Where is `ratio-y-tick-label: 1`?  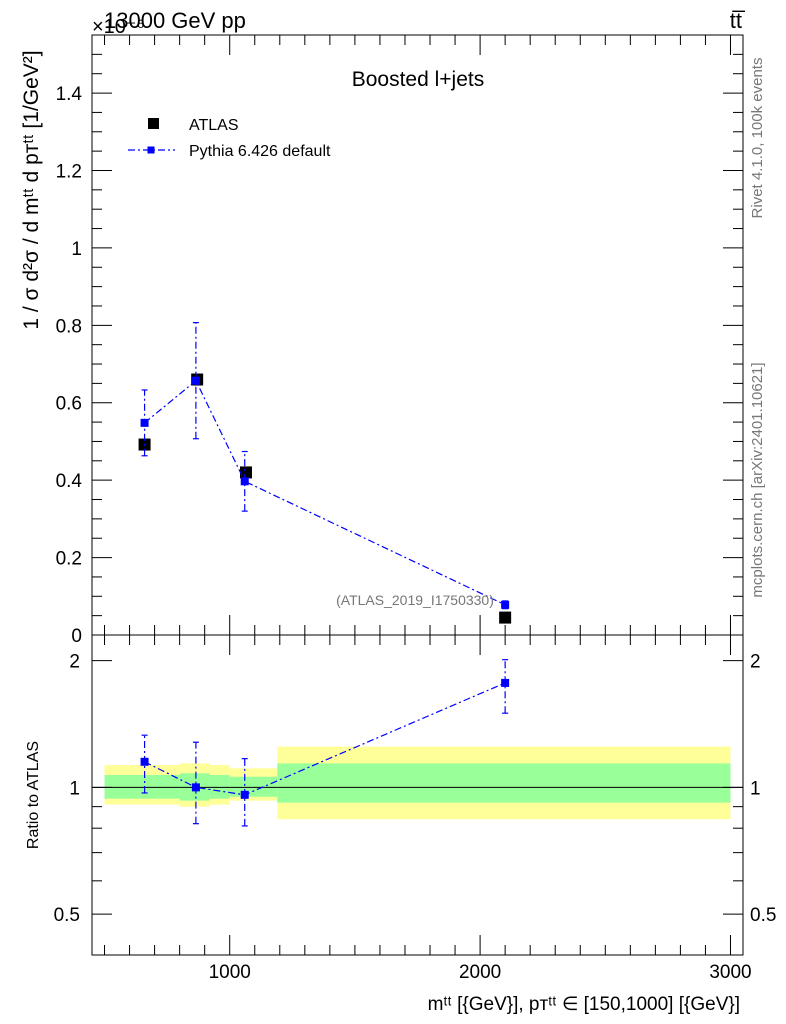
ratio-y-tick-label: 1 is located at coordinates (74, 788).